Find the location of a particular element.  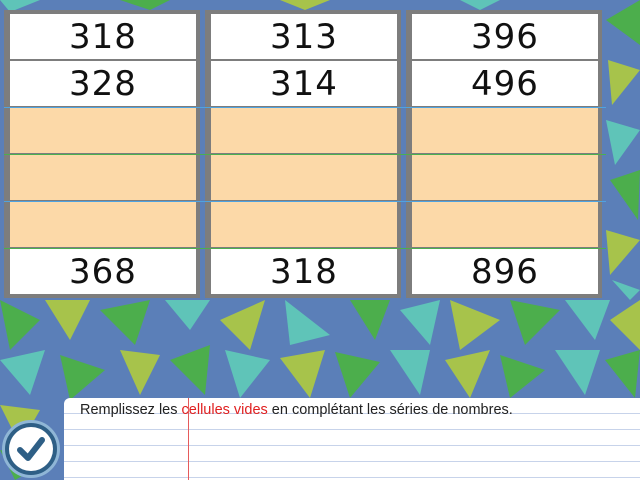

instruction-text-after: en complétant les séries de nombres. is located at coordinates (390, 410).